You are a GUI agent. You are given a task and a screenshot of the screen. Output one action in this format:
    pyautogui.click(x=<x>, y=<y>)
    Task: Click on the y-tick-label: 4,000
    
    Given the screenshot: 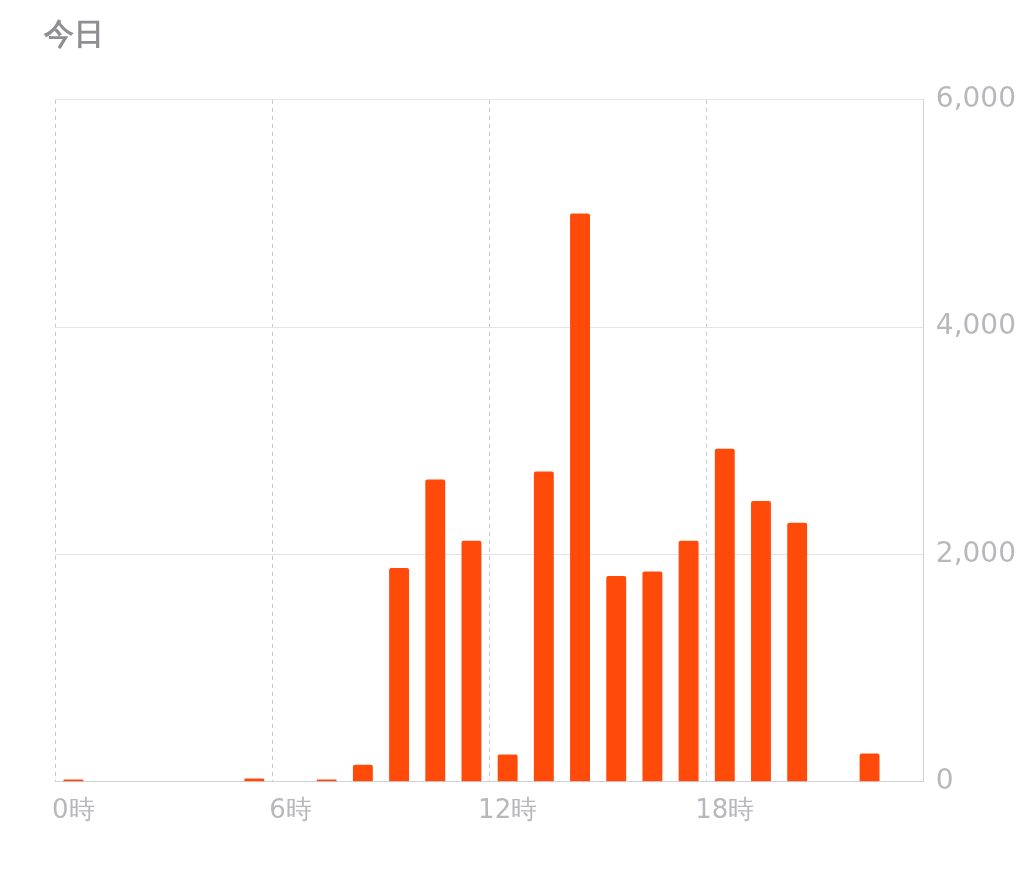 What is the action you would take?
    pyautogui.click(x=976, y=325)
    